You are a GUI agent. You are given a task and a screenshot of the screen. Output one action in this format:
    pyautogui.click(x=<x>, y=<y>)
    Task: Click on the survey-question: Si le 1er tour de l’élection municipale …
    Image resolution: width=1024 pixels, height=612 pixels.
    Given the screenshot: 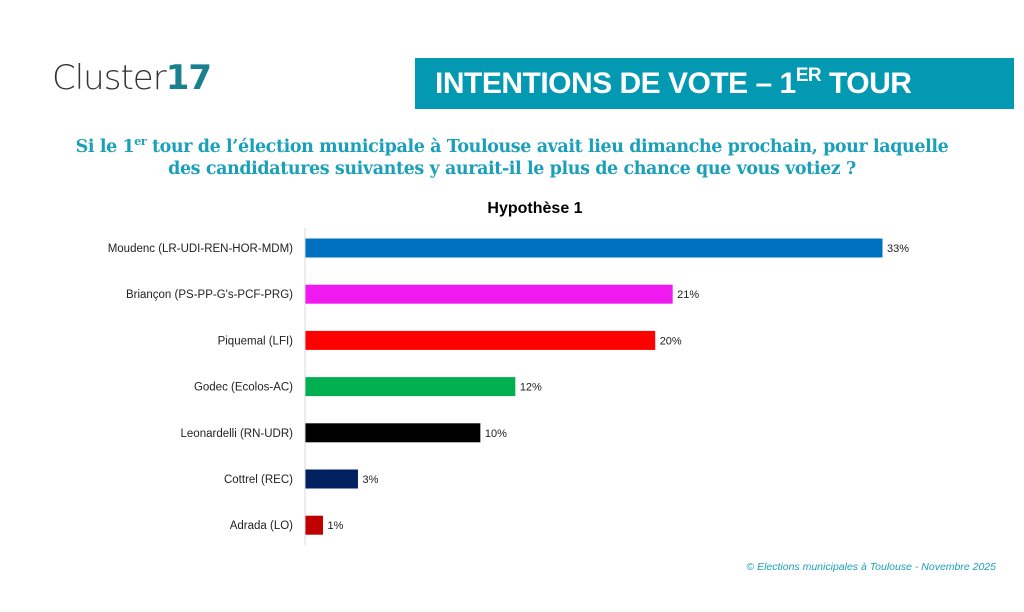 What is the action you would take?
    pyautogui.click(x=512, y=155)
    